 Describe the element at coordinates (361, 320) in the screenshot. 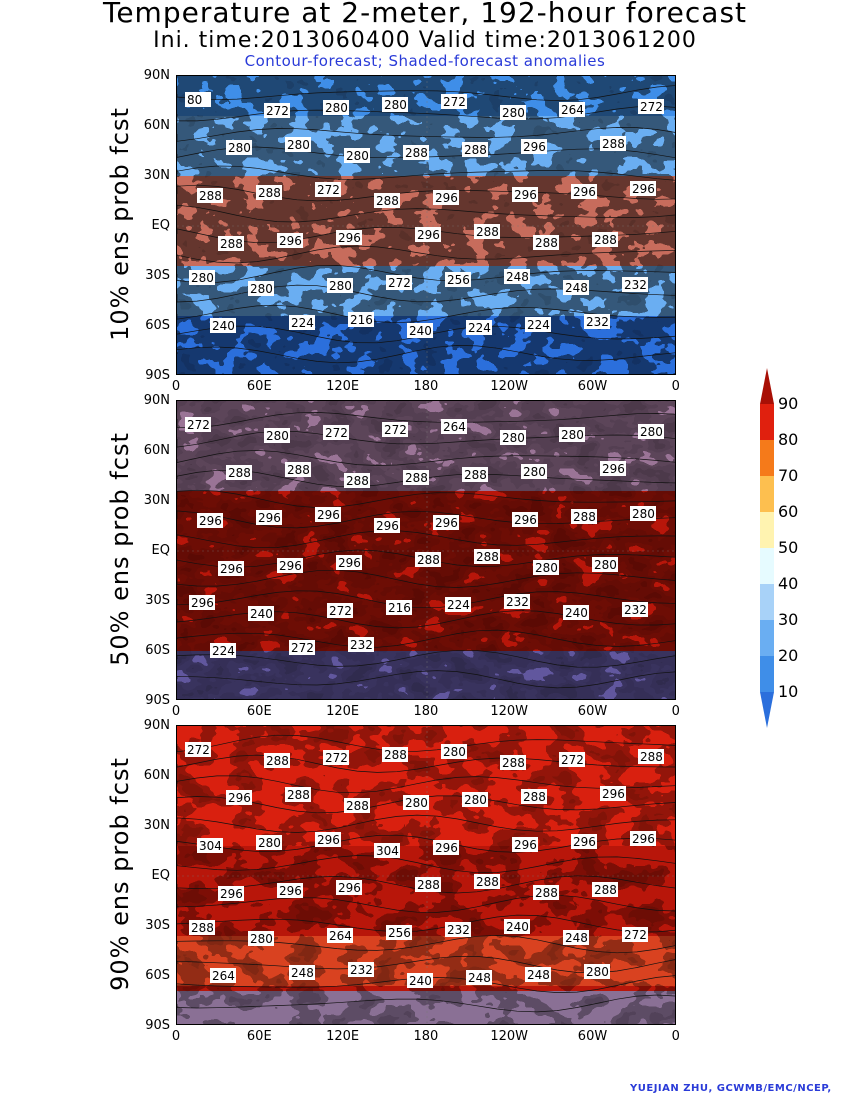

I see `svg-text: 216` at that location.